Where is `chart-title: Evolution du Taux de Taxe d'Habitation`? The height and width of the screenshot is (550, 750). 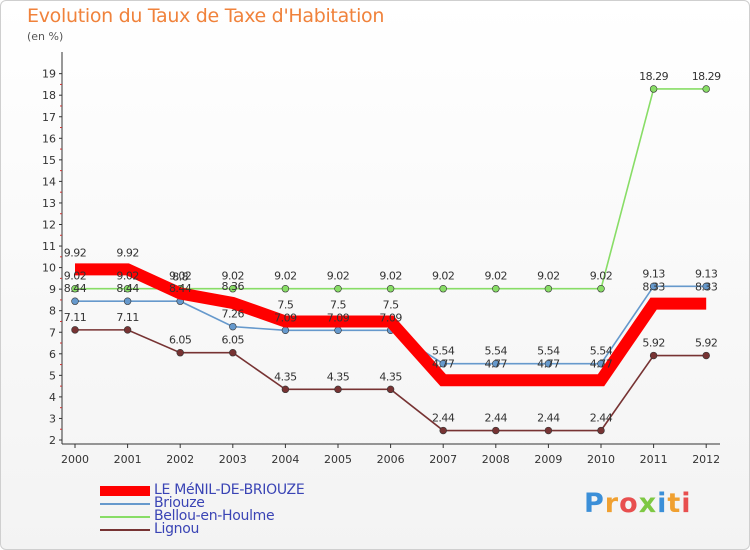 chart-title: Evolution du Taux de Taxe d'Habitation is located at coordinates (206, 16).